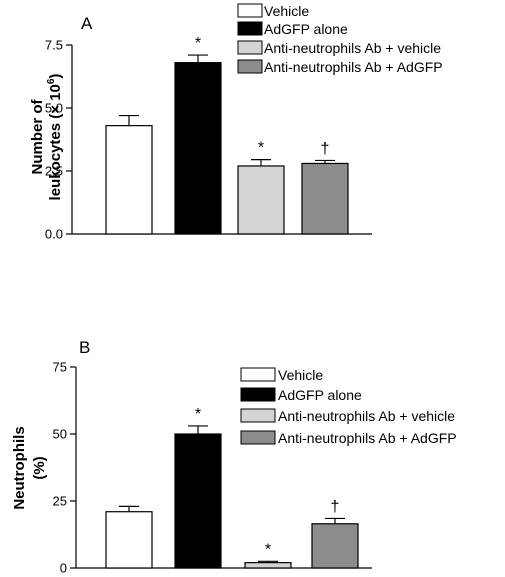  Describe the element at coordinates (258, 394) in the screenshot. I see `legend-swatch-adgfp-b` at that location.